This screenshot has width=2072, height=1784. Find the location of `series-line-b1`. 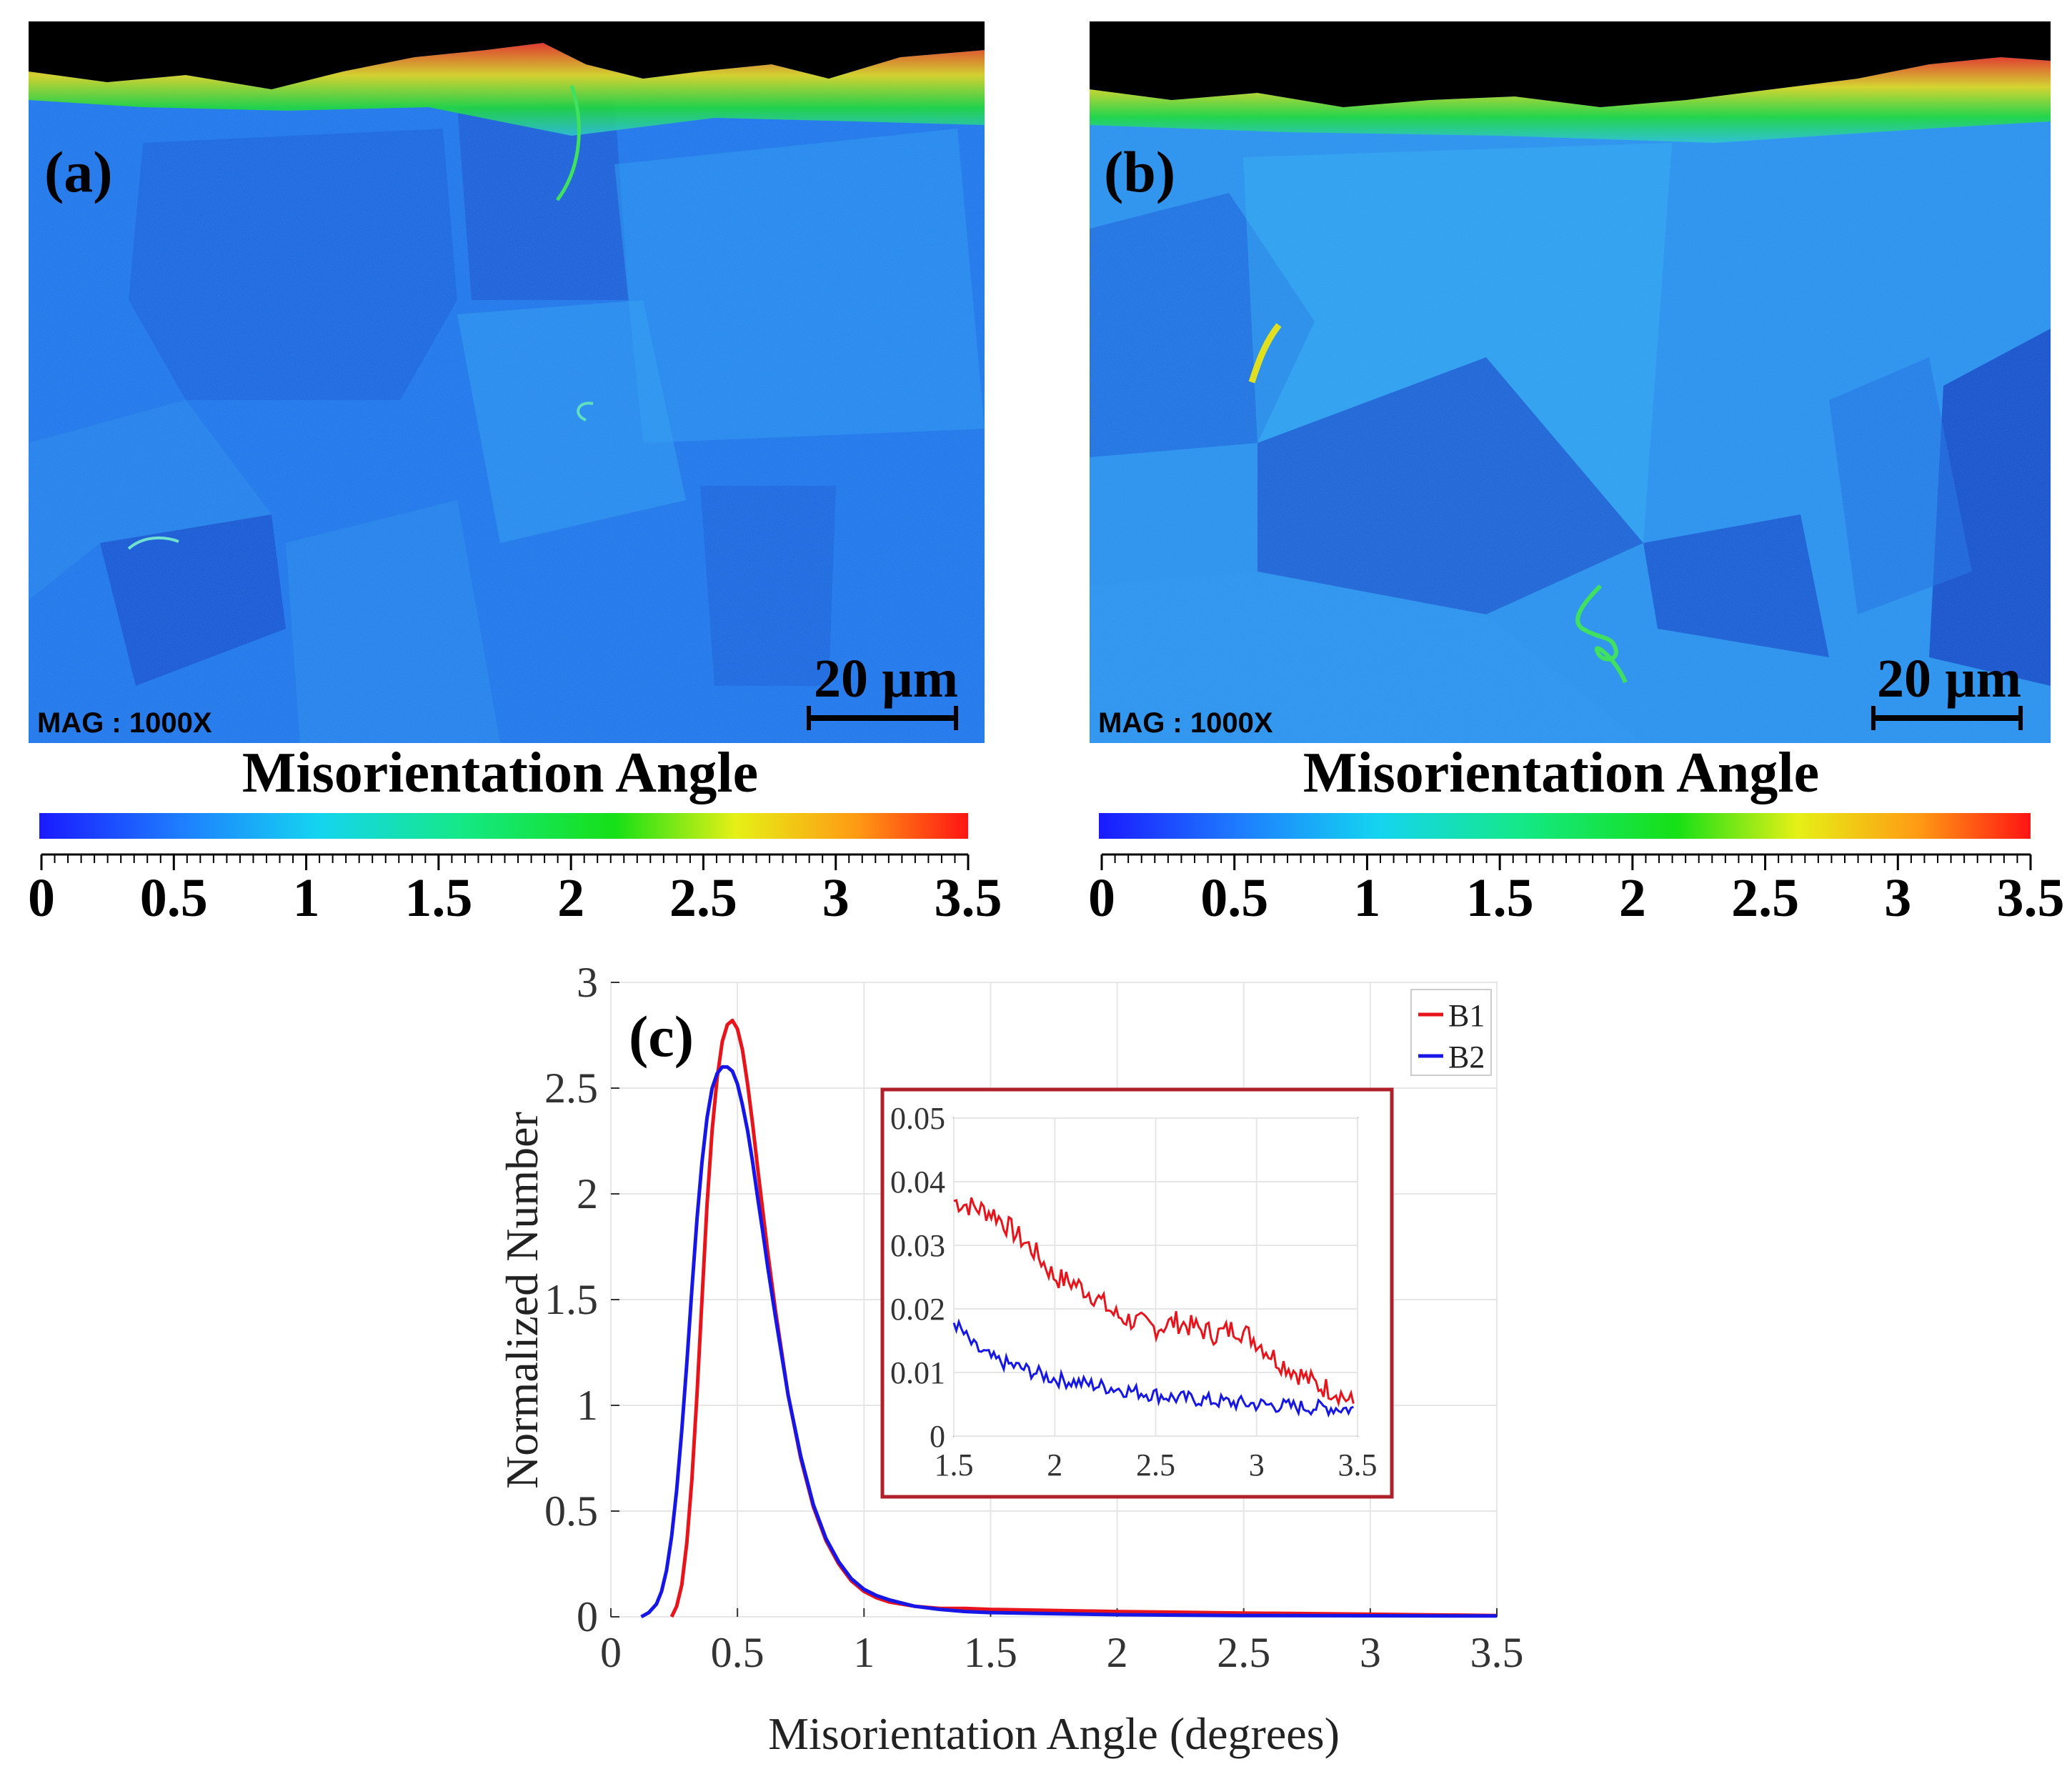

series-line-b1 is located at coordinates (1083, 1318).